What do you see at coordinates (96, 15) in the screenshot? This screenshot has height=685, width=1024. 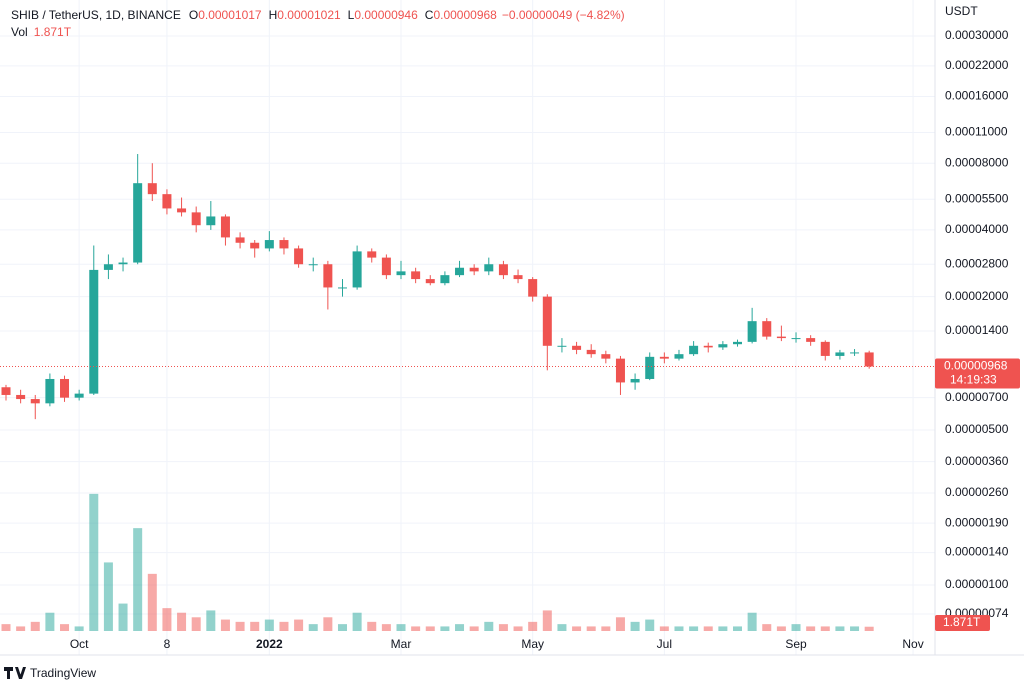 I see `symbol: SHIB / TetherUS, 1D, BINANCE` at bounding box center [96, 15].